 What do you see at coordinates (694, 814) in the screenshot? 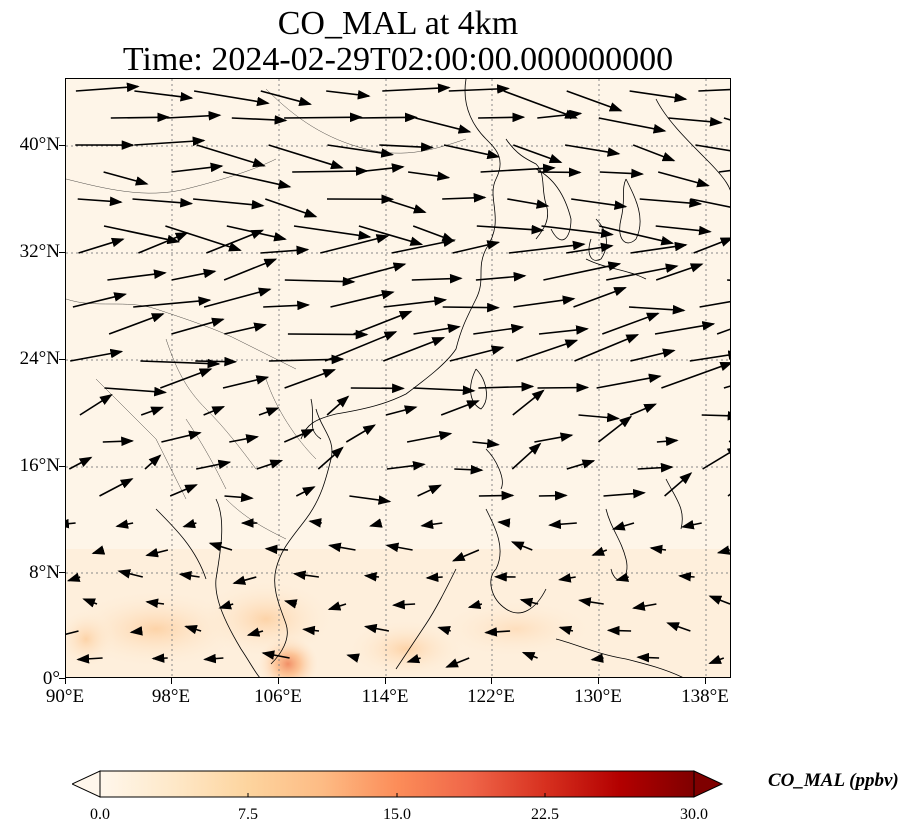
I see `colorbar-tick-label: 30.0` at bounding box center [694, 814].